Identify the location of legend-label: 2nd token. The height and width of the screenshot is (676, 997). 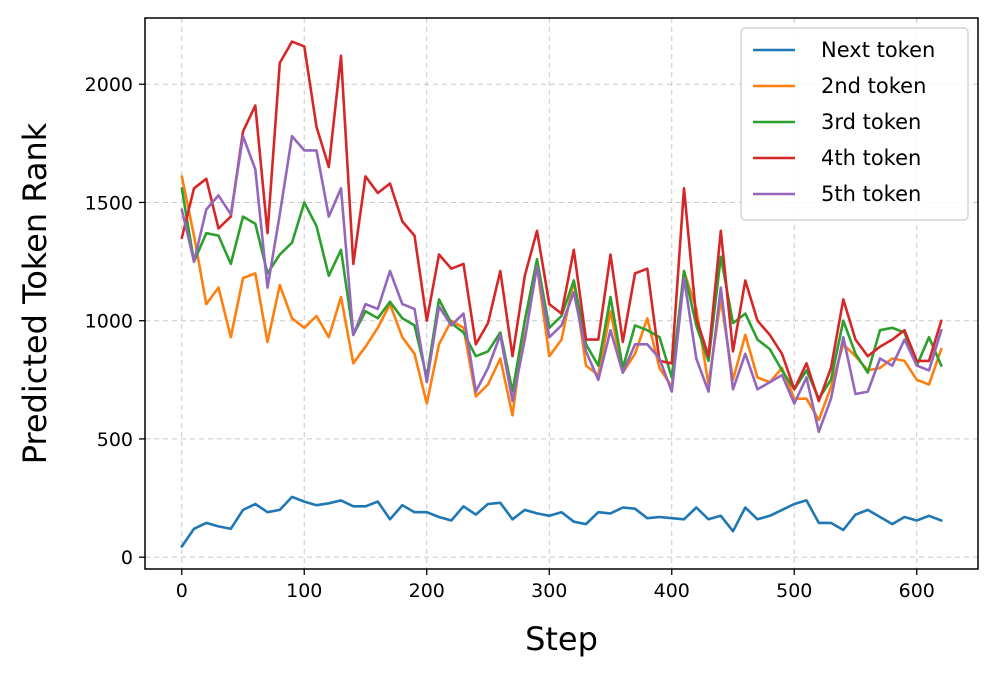
(873, 86).